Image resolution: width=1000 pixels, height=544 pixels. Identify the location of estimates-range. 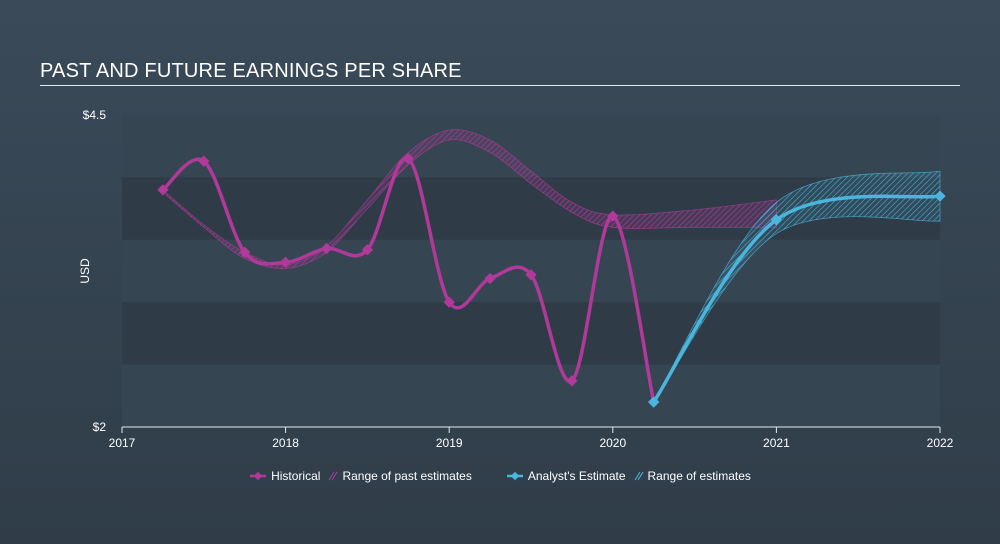
(797, 286).